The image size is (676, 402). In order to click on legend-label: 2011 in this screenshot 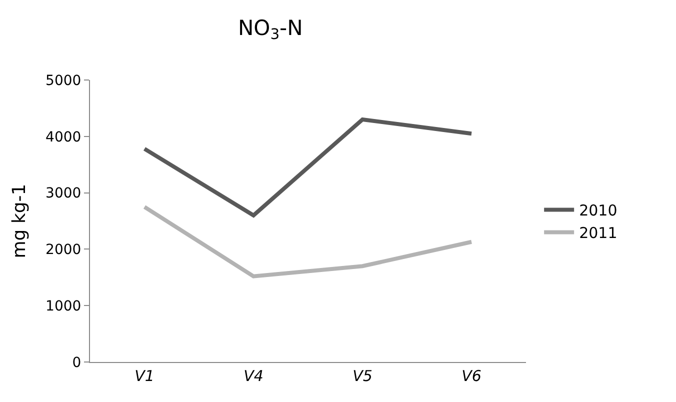, I will do `click(598, 233)`.